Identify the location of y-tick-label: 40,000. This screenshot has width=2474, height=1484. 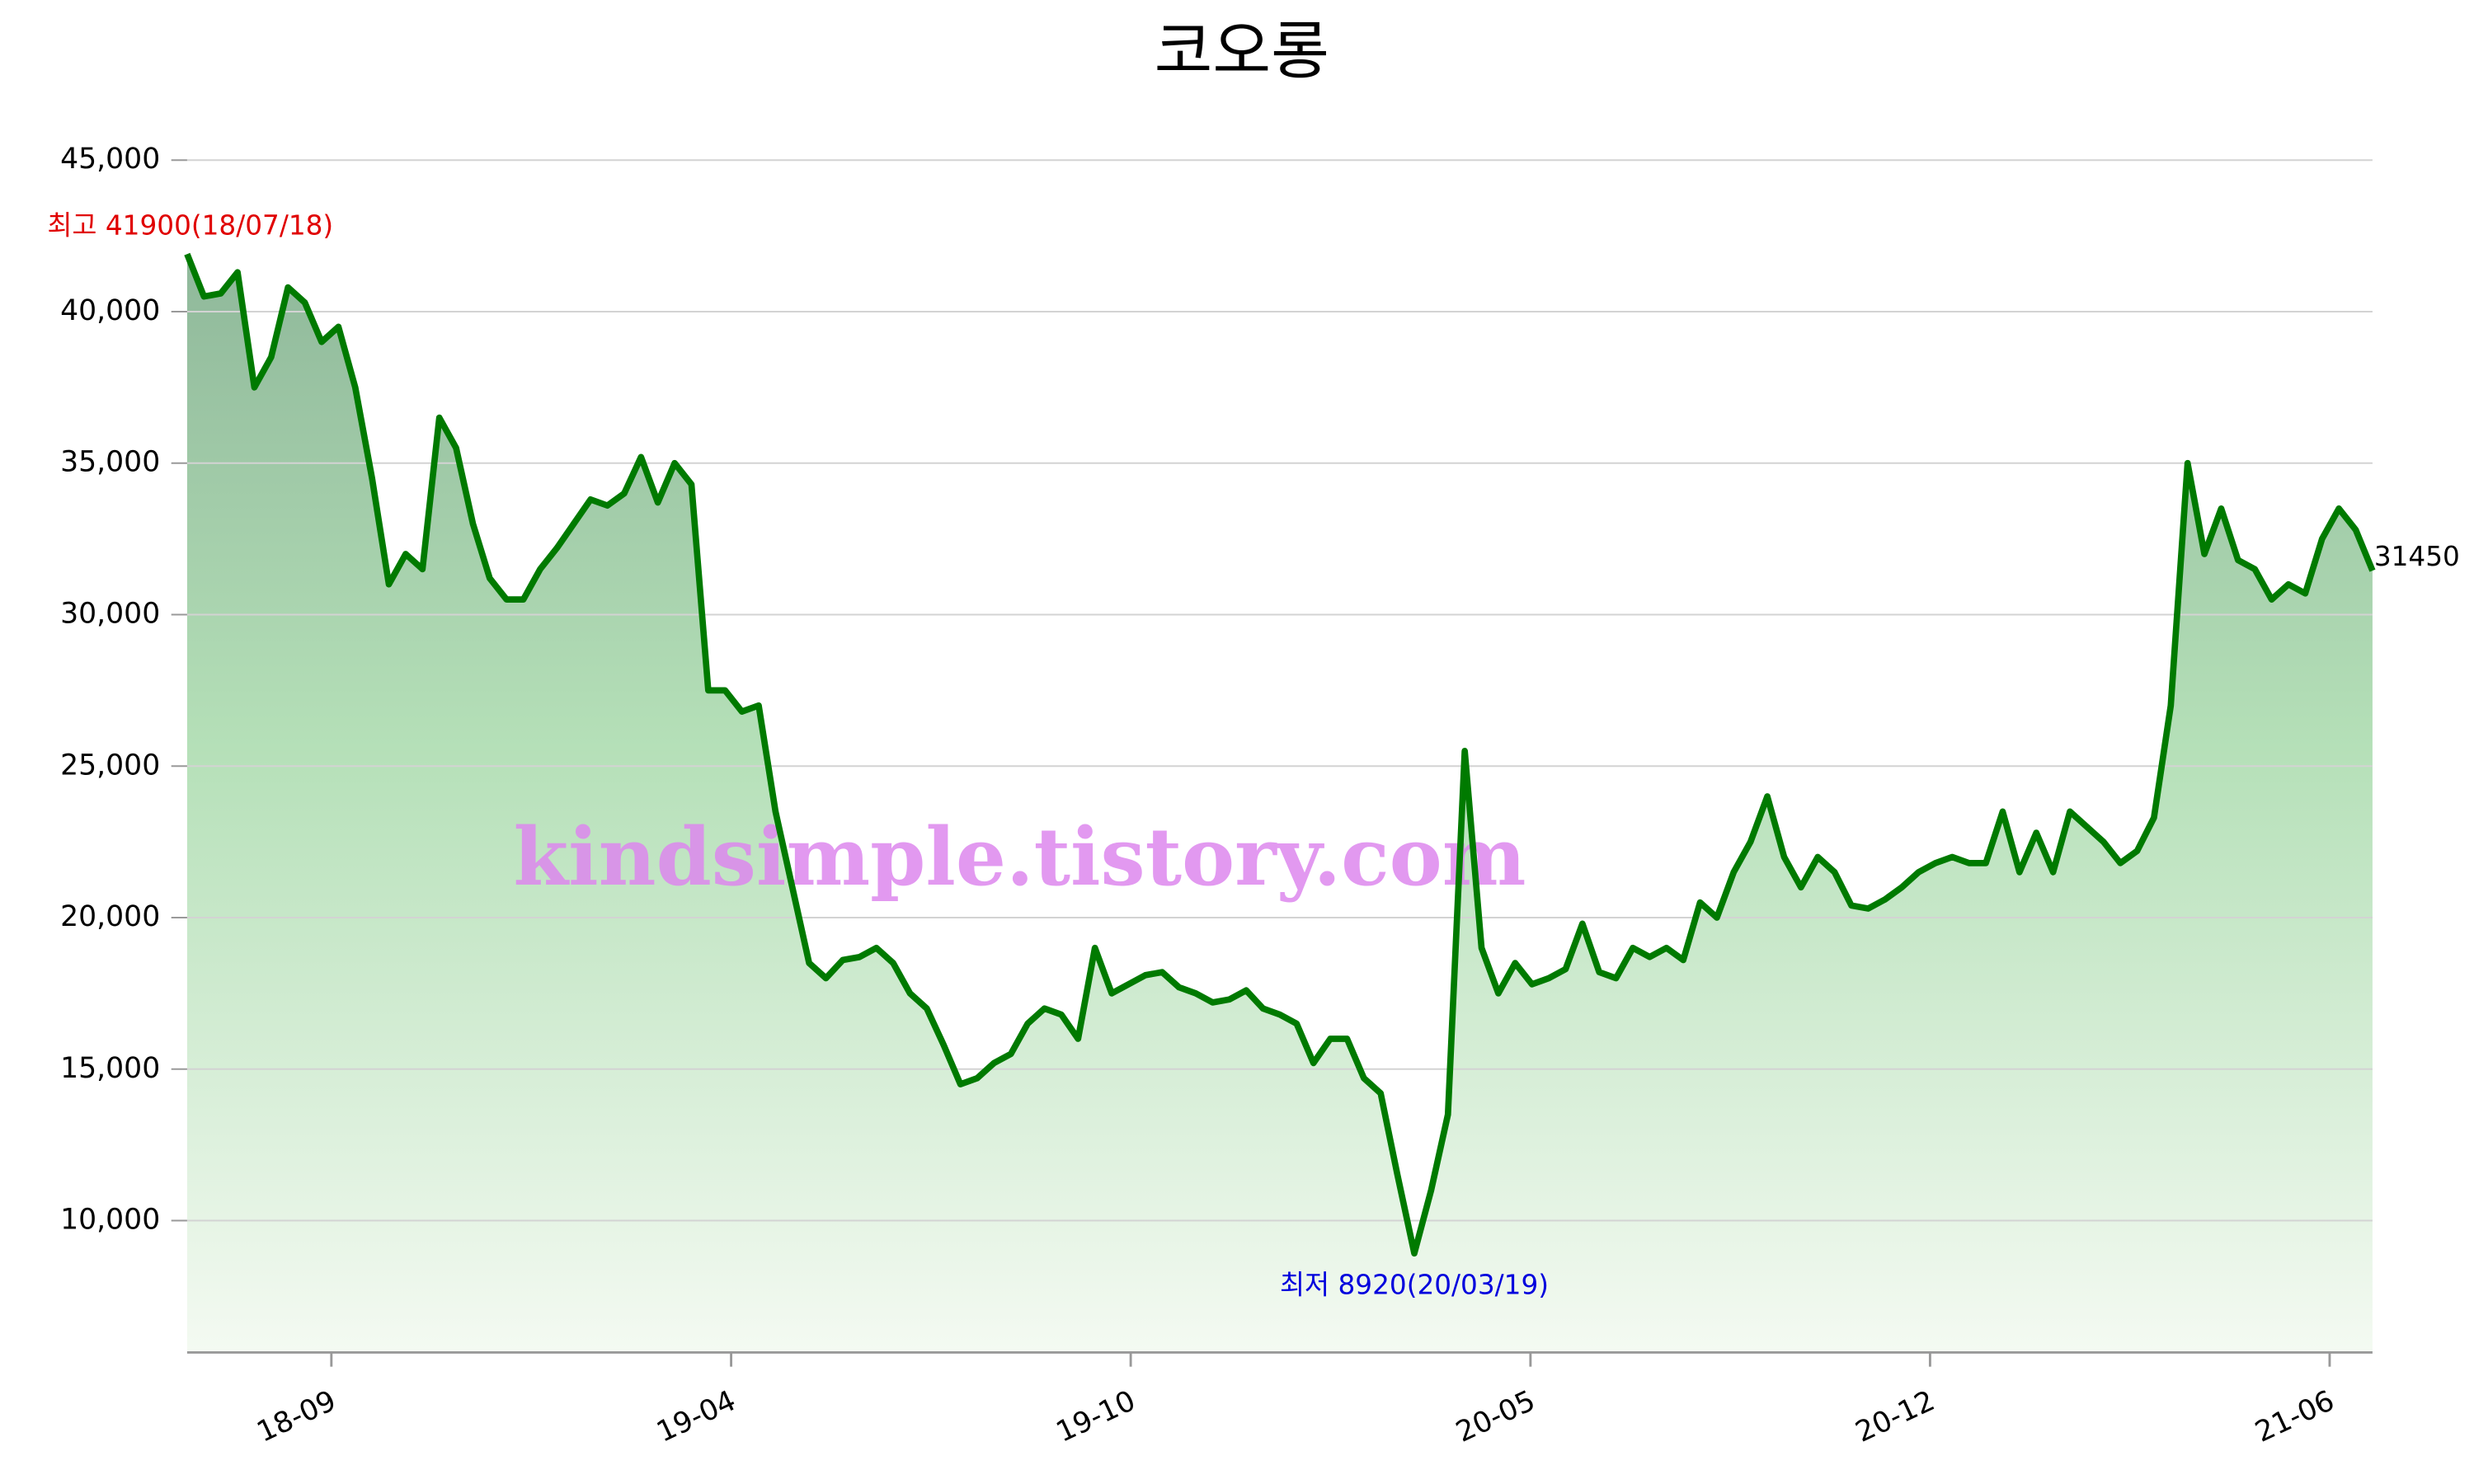
(110, 310).